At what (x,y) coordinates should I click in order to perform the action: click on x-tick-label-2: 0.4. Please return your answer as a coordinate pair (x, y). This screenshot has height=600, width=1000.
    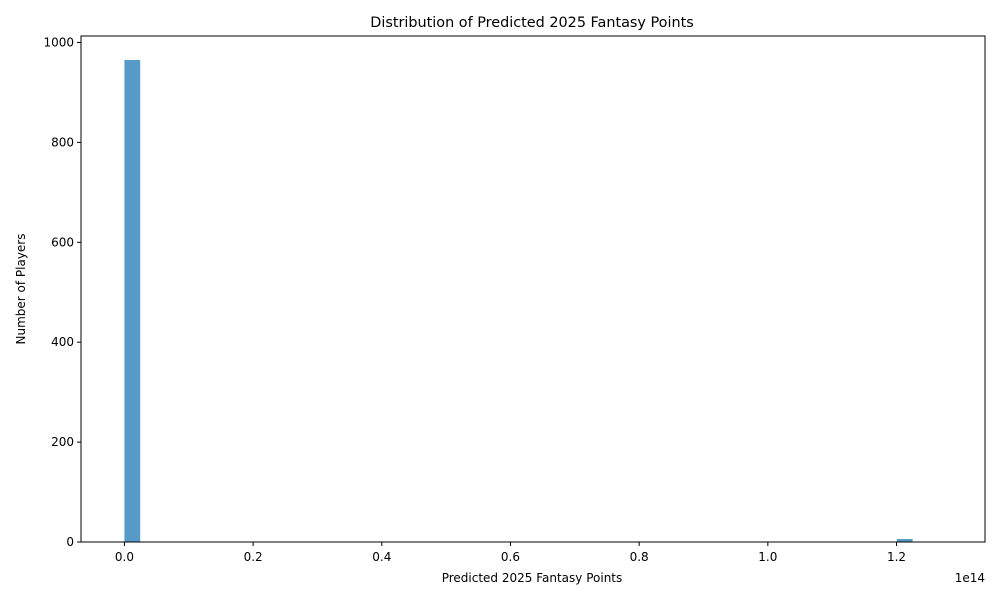
    Looking at the image, I should click on (381, 557).